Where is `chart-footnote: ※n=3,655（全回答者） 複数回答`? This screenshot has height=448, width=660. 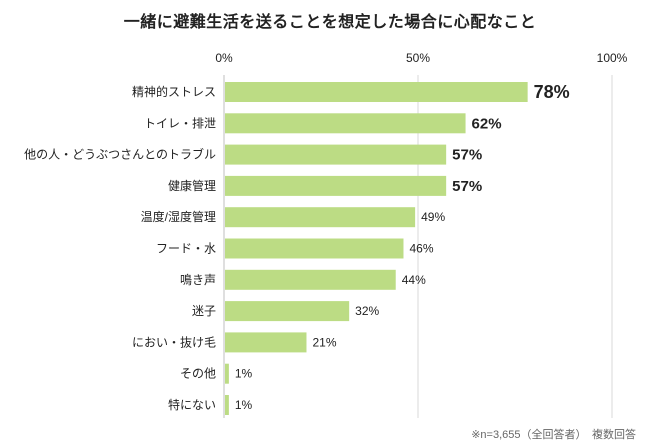
chart-footnote: ※n=3,655（全回答者） 複数回答 is located at coordinates (553, 435).